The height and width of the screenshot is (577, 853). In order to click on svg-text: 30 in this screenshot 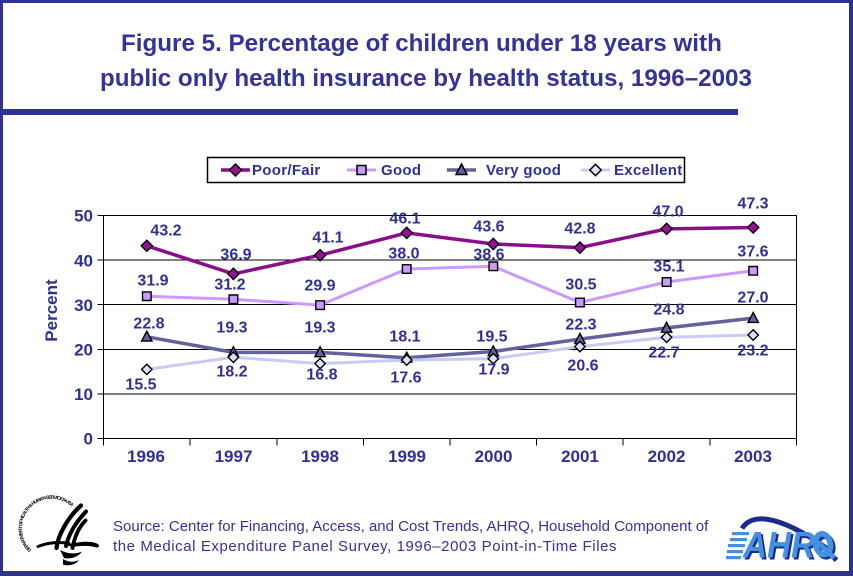, I will do `click(83, 305)`.